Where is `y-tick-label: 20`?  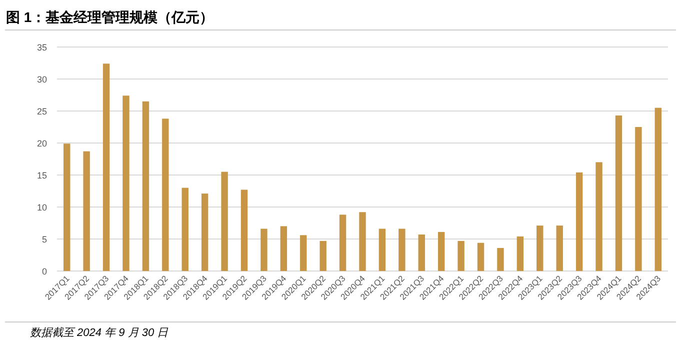
y-tick-label: 20 is located at coordinates (41, 143).